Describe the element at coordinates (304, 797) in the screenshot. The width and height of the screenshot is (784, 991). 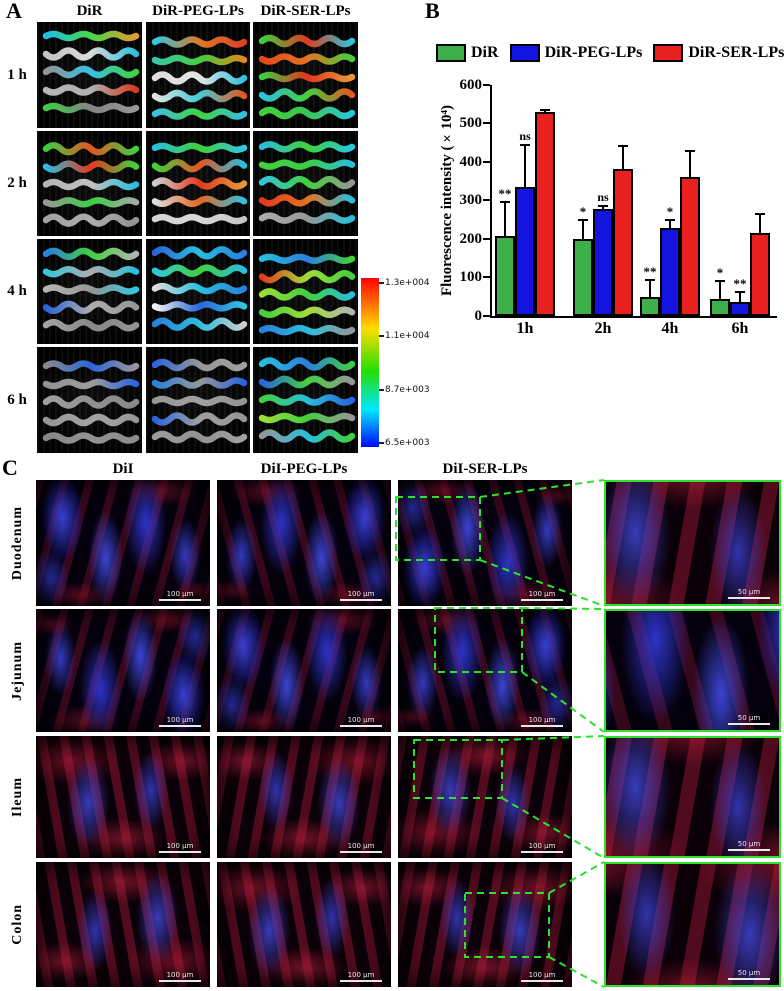
I see `micrograph-ileum-dii-peg-lps: 100 μm` at that location.